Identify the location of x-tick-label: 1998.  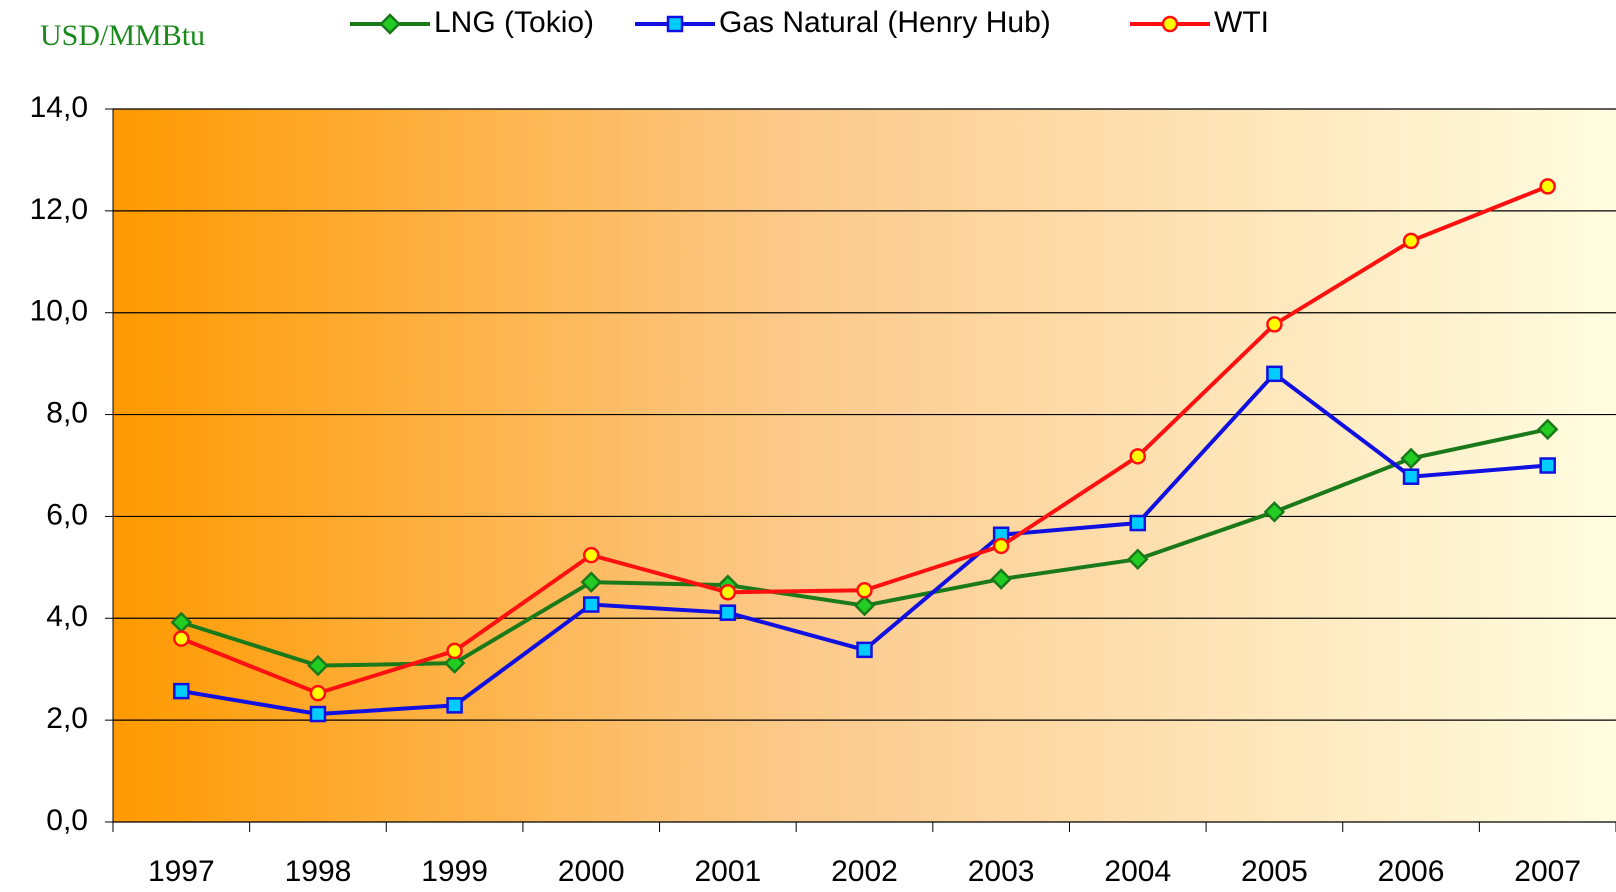
(318, 871).